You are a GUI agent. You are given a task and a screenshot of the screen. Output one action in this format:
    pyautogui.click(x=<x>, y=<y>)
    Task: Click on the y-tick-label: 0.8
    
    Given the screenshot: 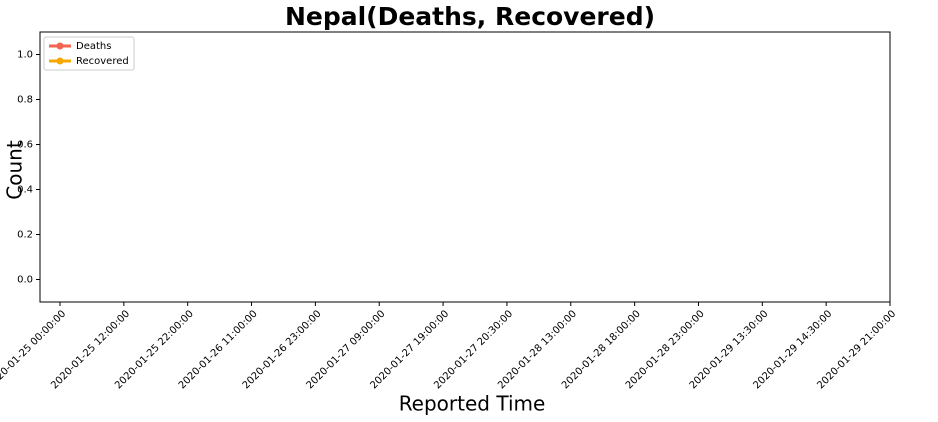 What is the action you would take?
    pyautogui.click(x=25, y=100)
    